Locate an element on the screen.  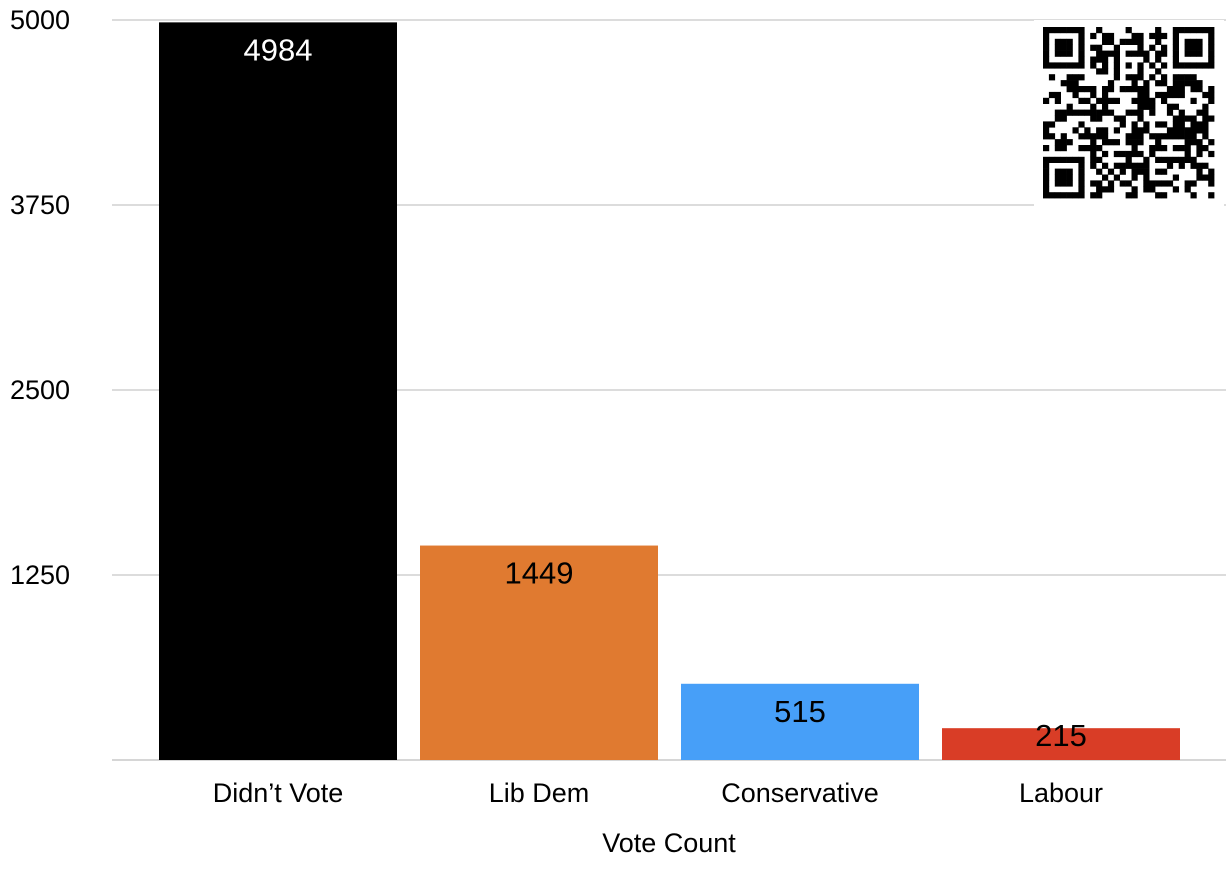
y-tick-label: 1250 is located at coordinates (40, 575).